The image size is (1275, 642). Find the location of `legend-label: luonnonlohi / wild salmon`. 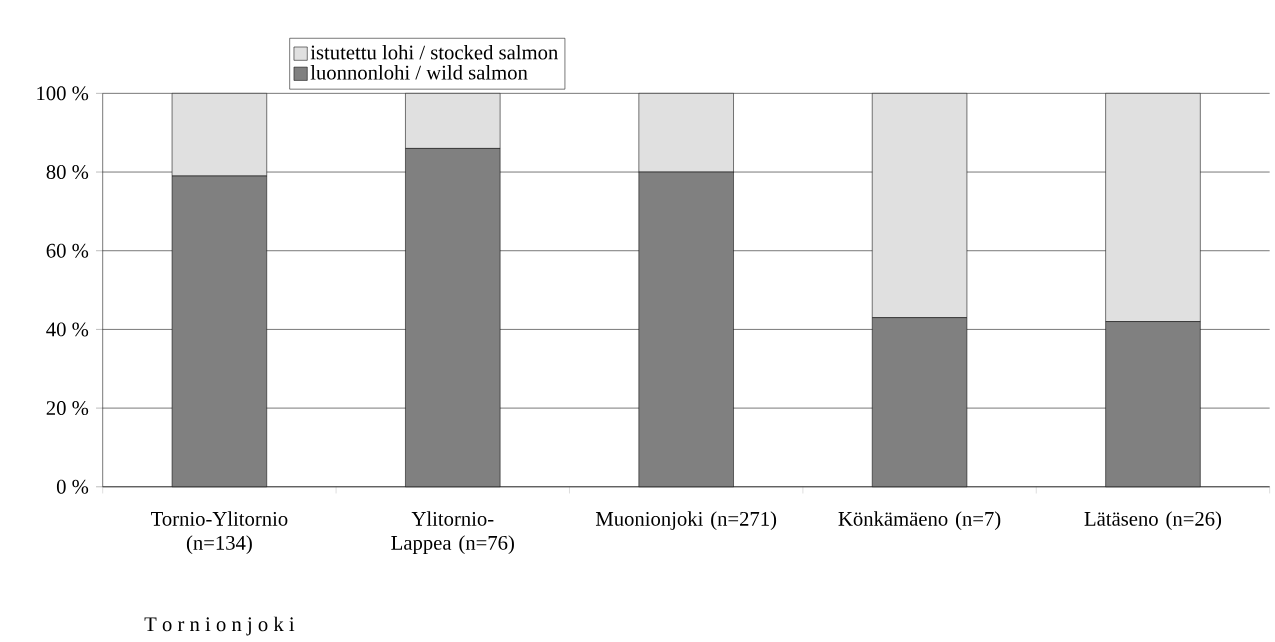

legend-label: luonnonlohi / wild salmon is located at coordinates (419, 72).